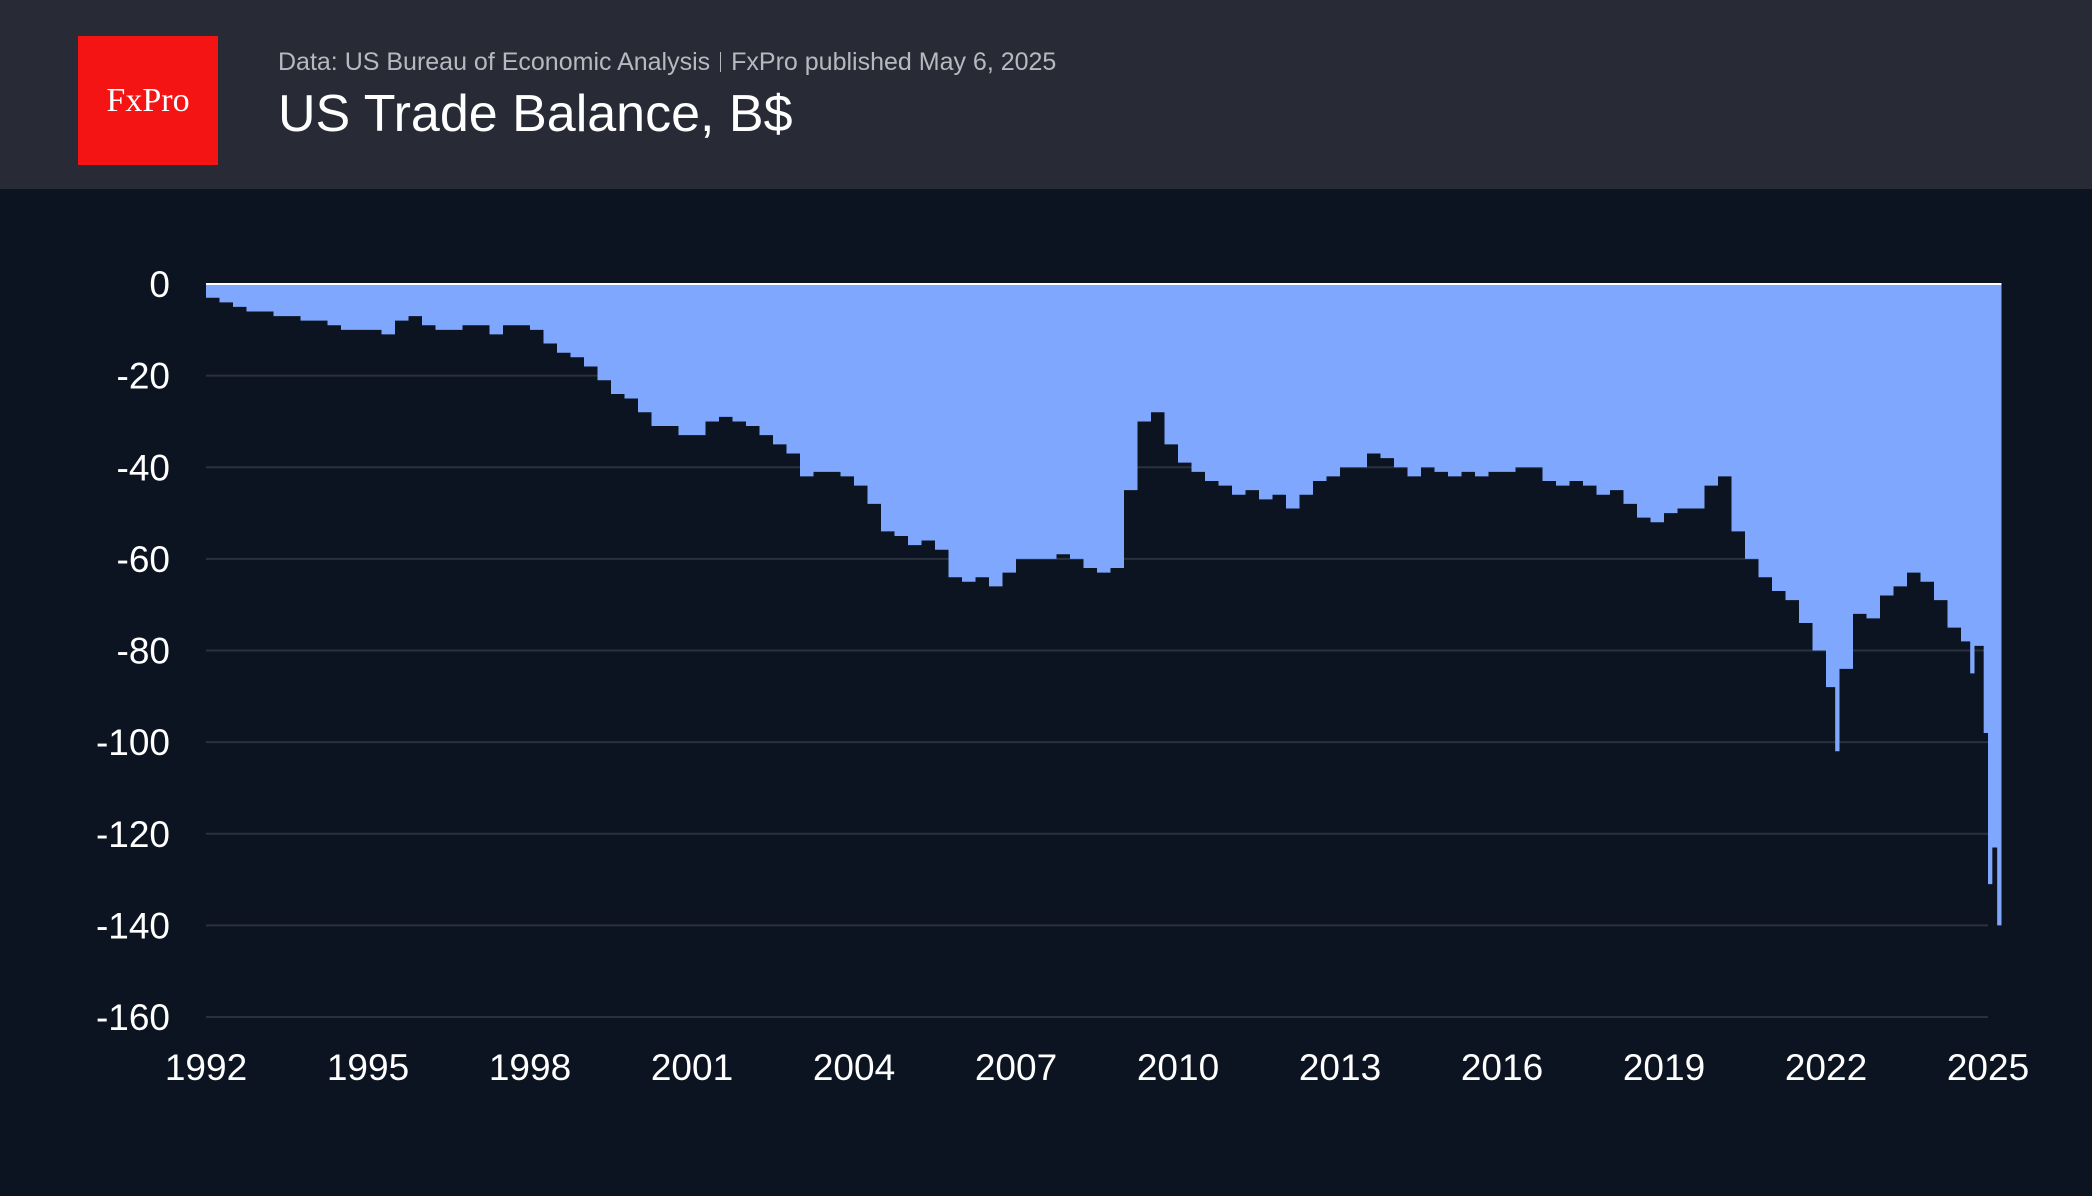  Describe the element at coordinates (530, 1067) in the screenshot. I see `x-tick-label: 1998` at that location.